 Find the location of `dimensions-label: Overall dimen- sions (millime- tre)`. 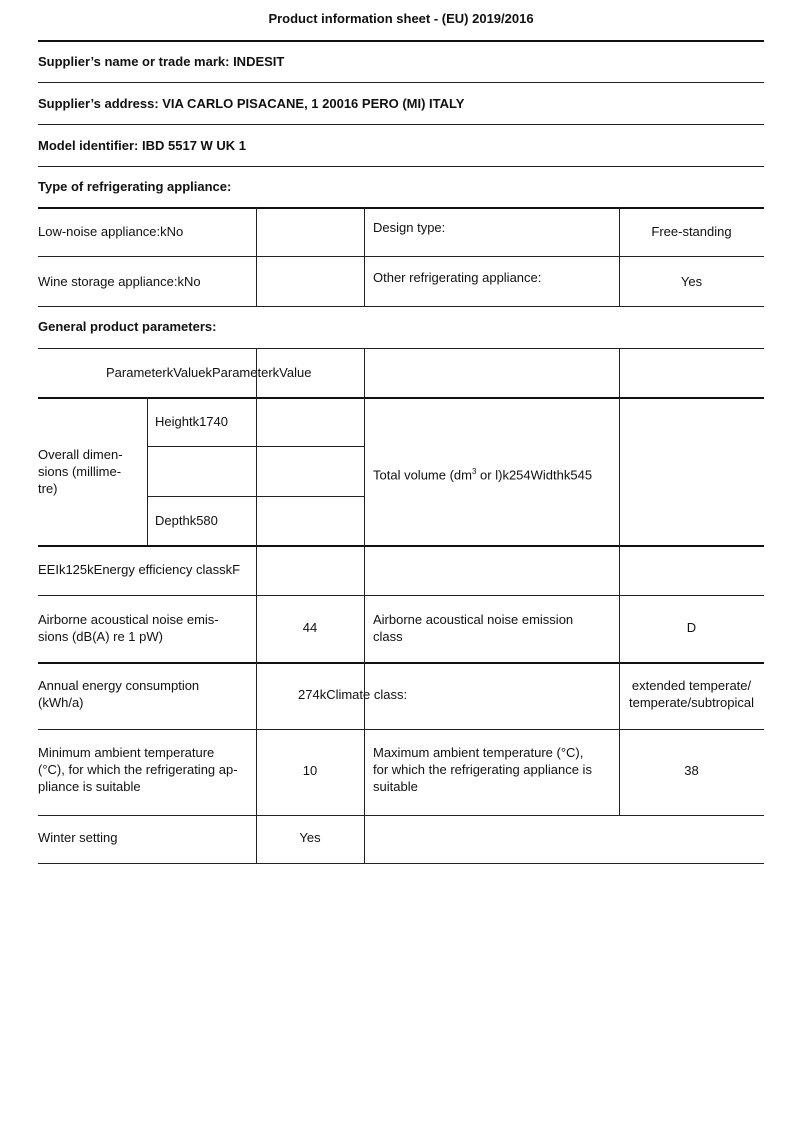

dimensions-label: Overall dimen- sions (millime- tre) is located at coordinates (80, 471).